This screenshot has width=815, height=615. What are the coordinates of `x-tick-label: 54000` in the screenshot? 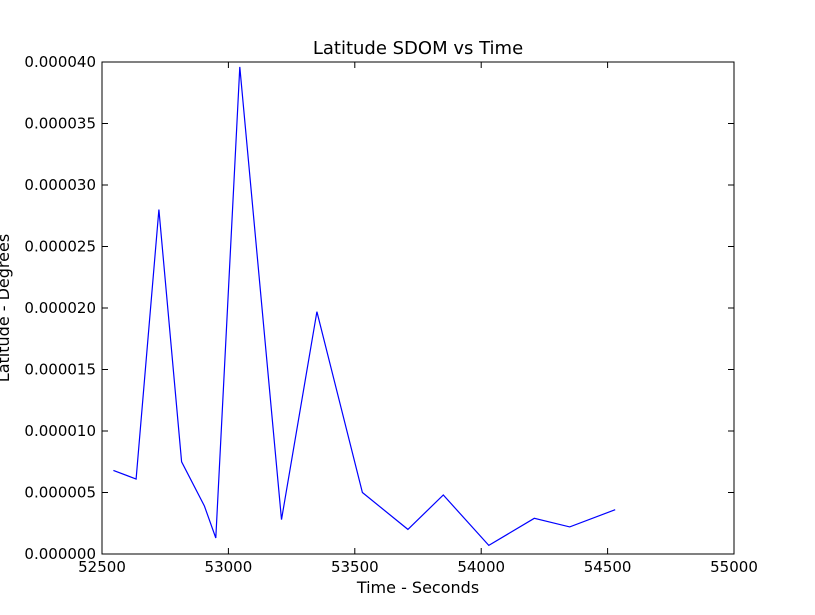 It's located at (481, 567).